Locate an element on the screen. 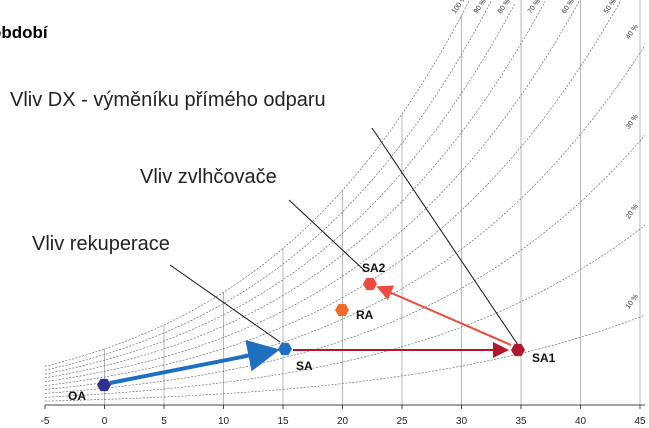 The height and width of the screenshot is (428, 649). x-tick-label: 20 is located at coordinates (343, 421).